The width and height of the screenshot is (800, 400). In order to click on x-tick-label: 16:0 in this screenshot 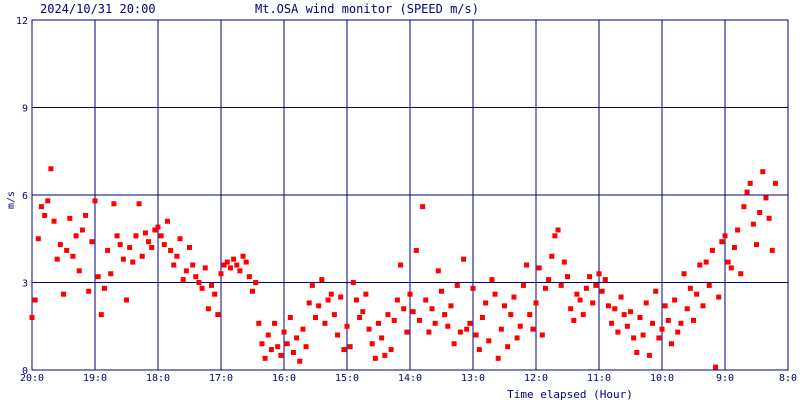, I will do `click(284, 378)`.